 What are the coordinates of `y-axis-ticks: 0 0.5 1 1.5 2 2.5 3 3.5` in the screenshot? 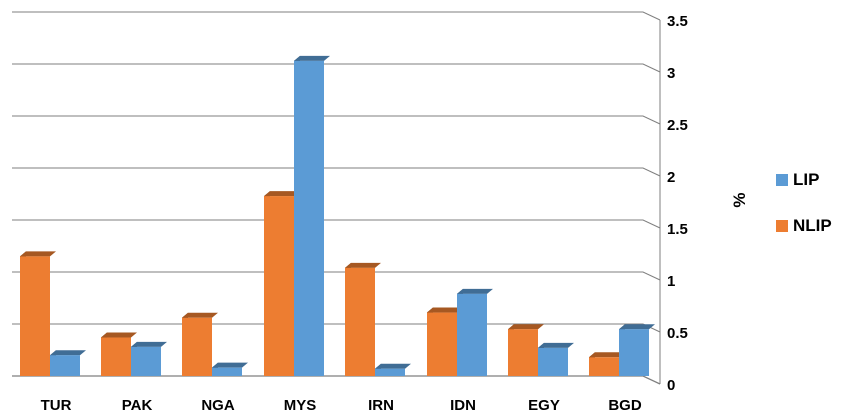 It's located at (677, 203).